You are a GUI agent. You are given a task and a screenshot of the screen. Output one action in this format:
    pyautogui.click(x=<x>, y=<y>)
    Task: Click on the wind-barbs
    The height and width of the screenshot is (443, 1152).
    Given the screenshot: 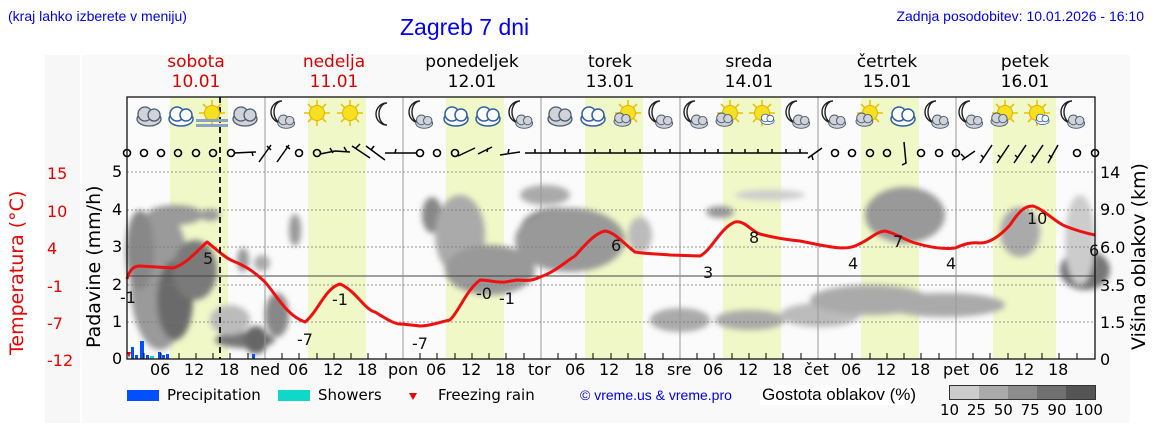 What is the action you would take?
    pyautogui.click(x=611, y=153)
    